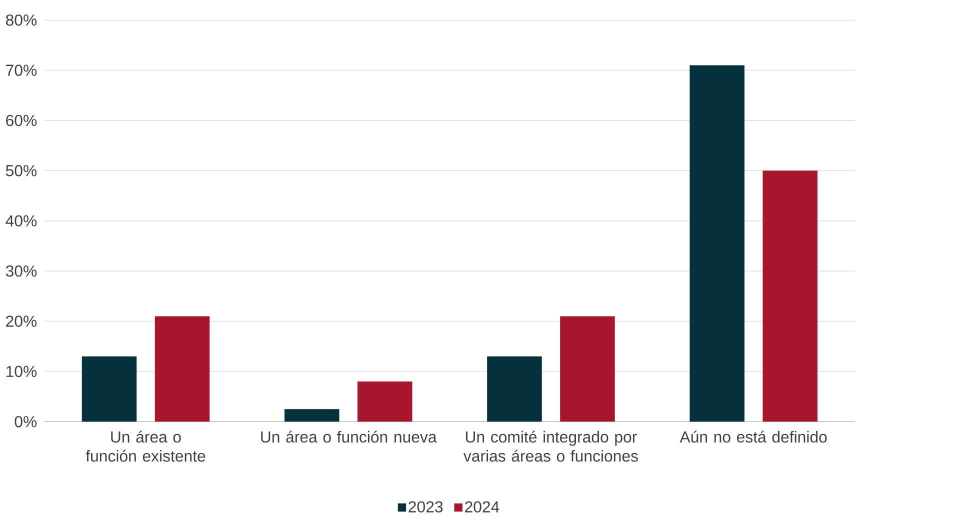 Image resolution: width=958 pixels, height=519 pixels. What do you see at coordinates (482, 506) in the screenshot?
I see `legend-label: 2024` at bounding box center [482, 506].